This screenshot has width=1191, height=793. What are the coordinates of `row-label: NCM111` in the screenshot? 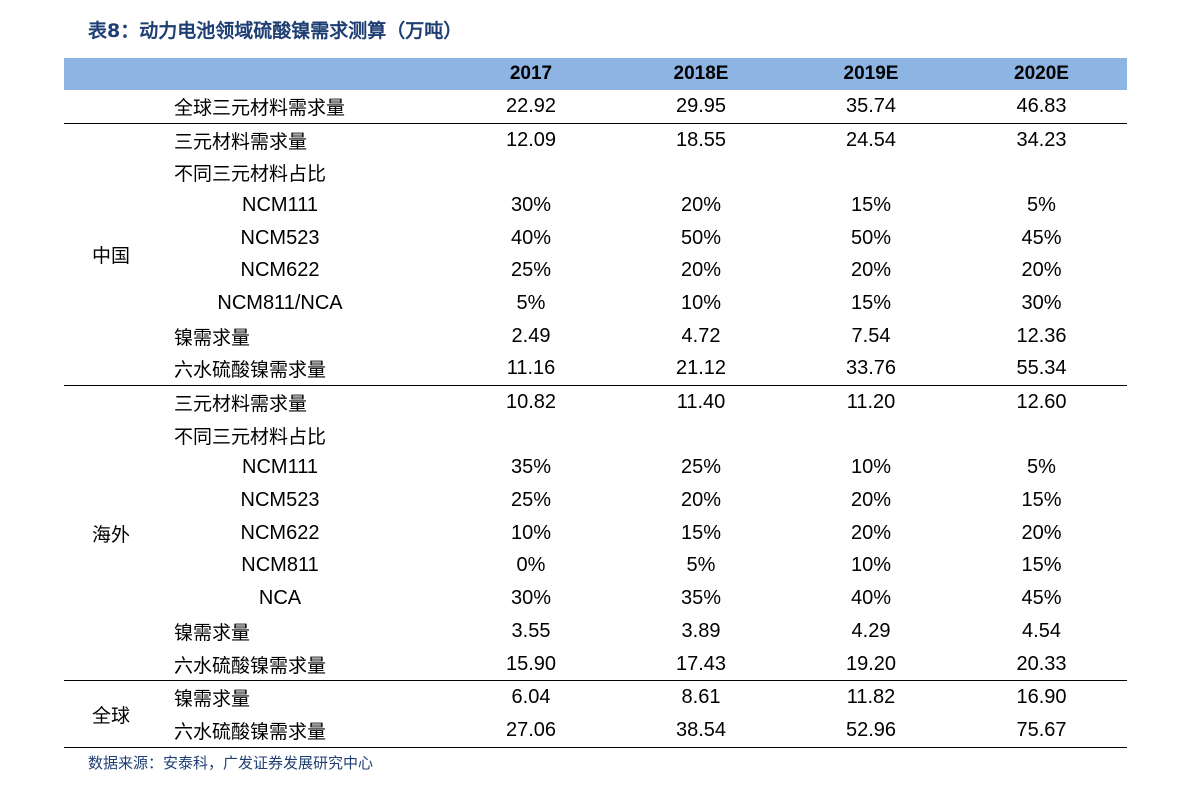 It's located at (280, 204).